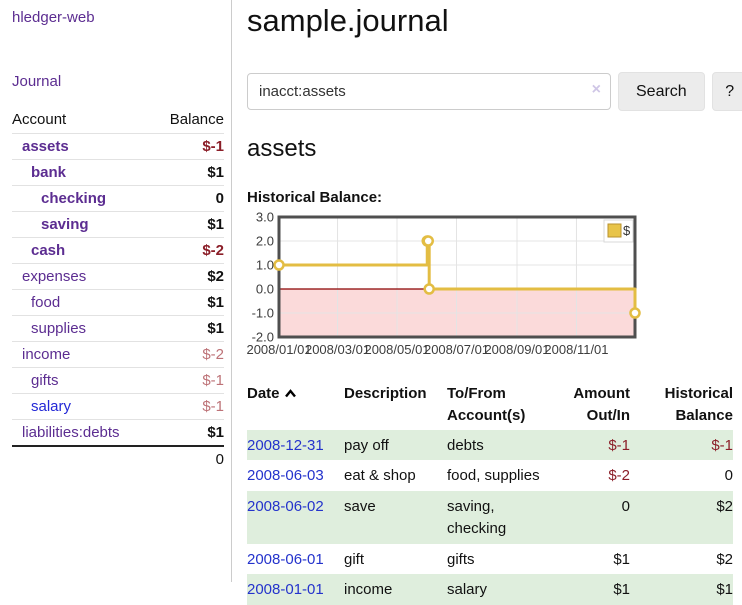 The height and width of the screenshot is (605, 742). Describe the element at coordinates (118, 406) in the screenshot. I see `account-row-salary: salary $-1` at that location.